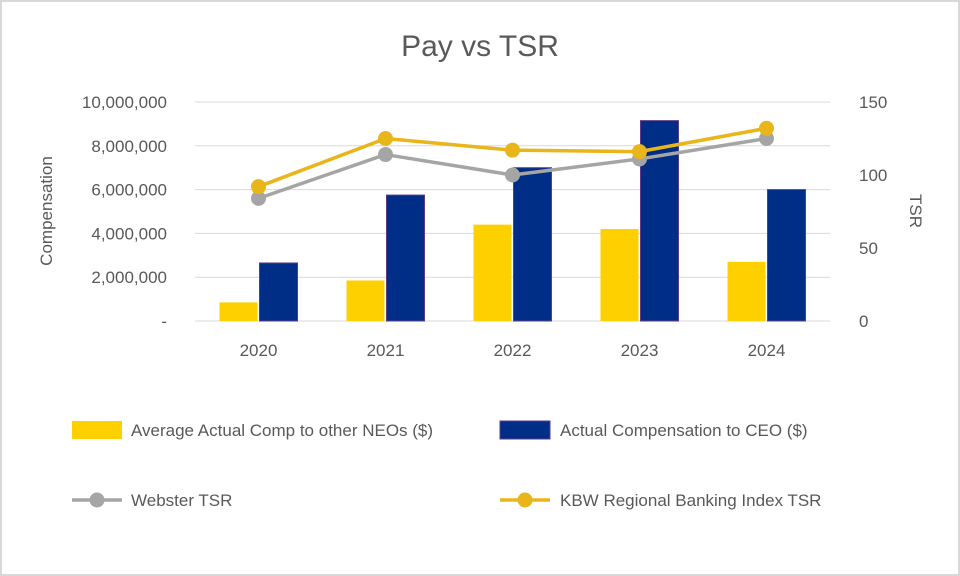 This screenshot has width=960, height=576. Describe the element at coordinates (512, 175) in the screenshot. I see `point-webster-tsr-2022` at that location.